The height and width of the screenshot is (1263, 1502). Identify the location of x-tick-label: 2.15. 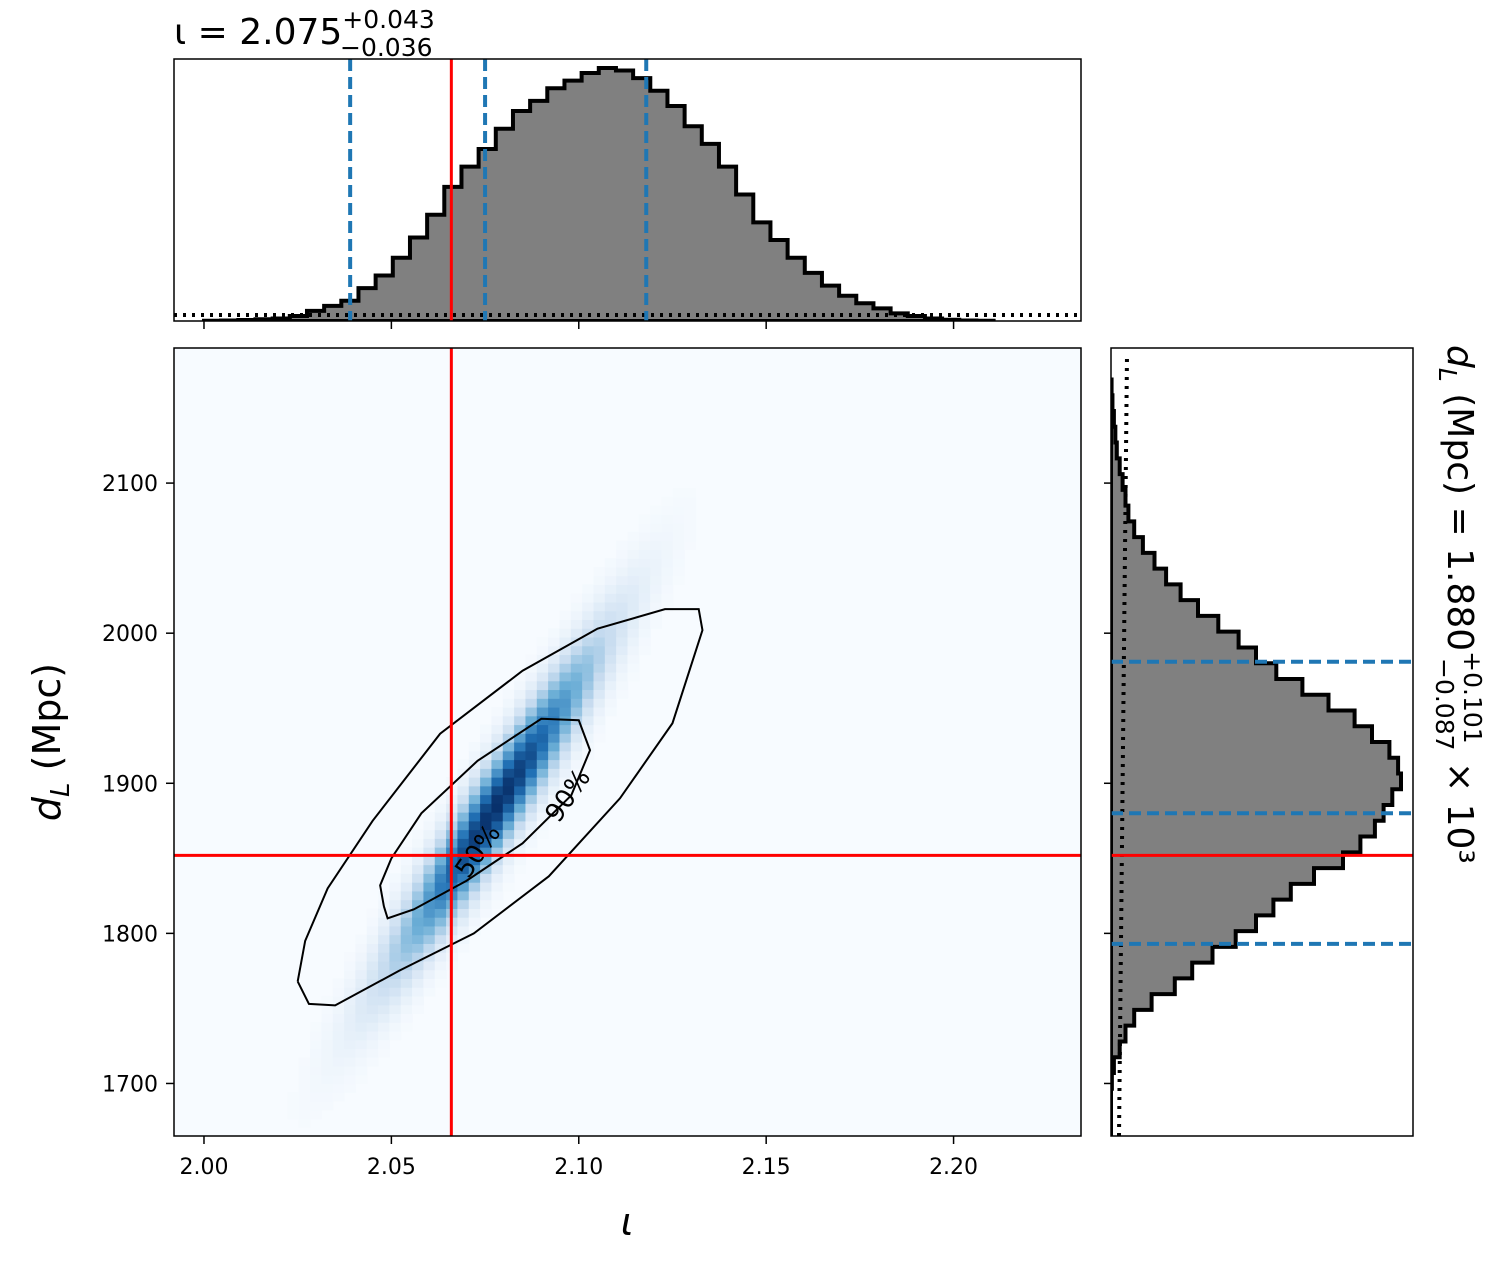
(766, 1167).